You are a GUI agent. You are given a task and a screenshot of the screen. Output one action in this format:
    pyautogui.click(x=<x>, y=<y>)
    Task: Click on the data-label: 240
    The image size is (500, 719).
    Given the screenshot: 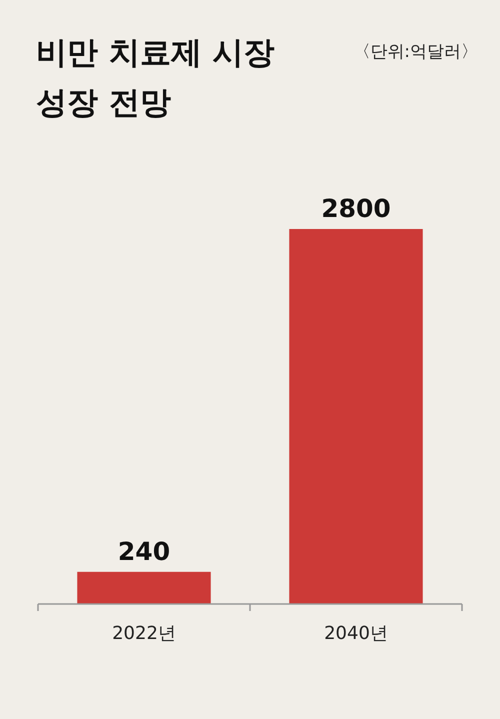 What is the action you would take?
    pyautogui.click(x=144, y=551)
    